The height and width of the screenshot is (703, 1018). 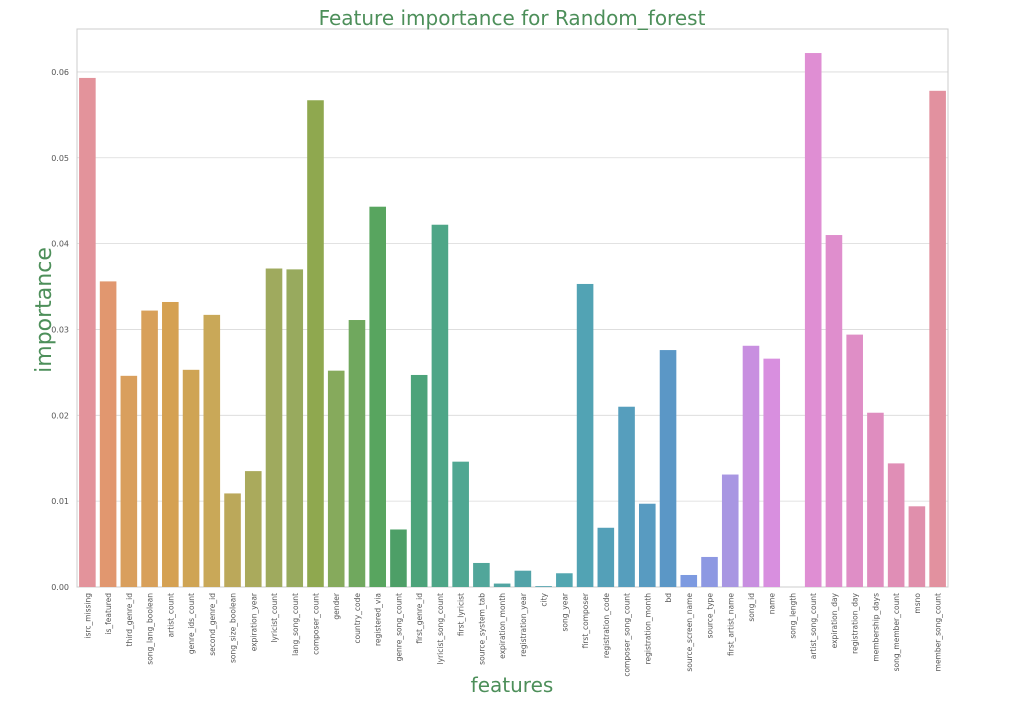 What do you see at coordinates (419, 618) in the screenshot?
I see `x-tick-label: first_genre_id` at bounding box center [419, 618].